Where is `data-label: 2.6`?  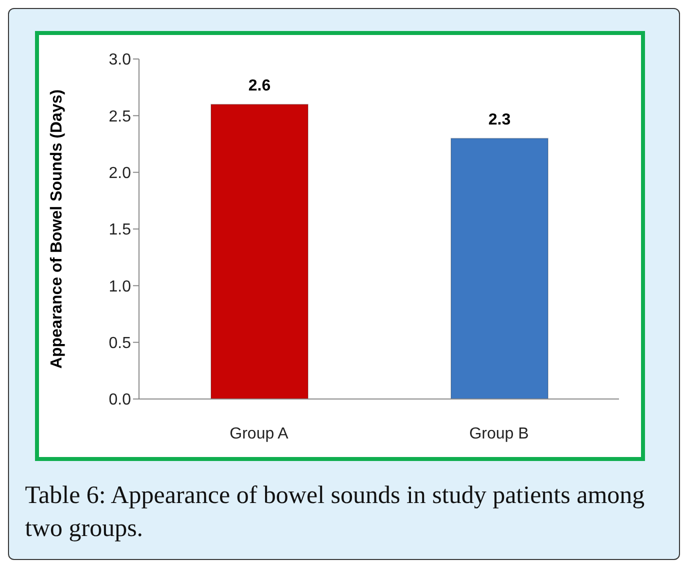 data-label: 2.6 is located at coordinates (259, 85).